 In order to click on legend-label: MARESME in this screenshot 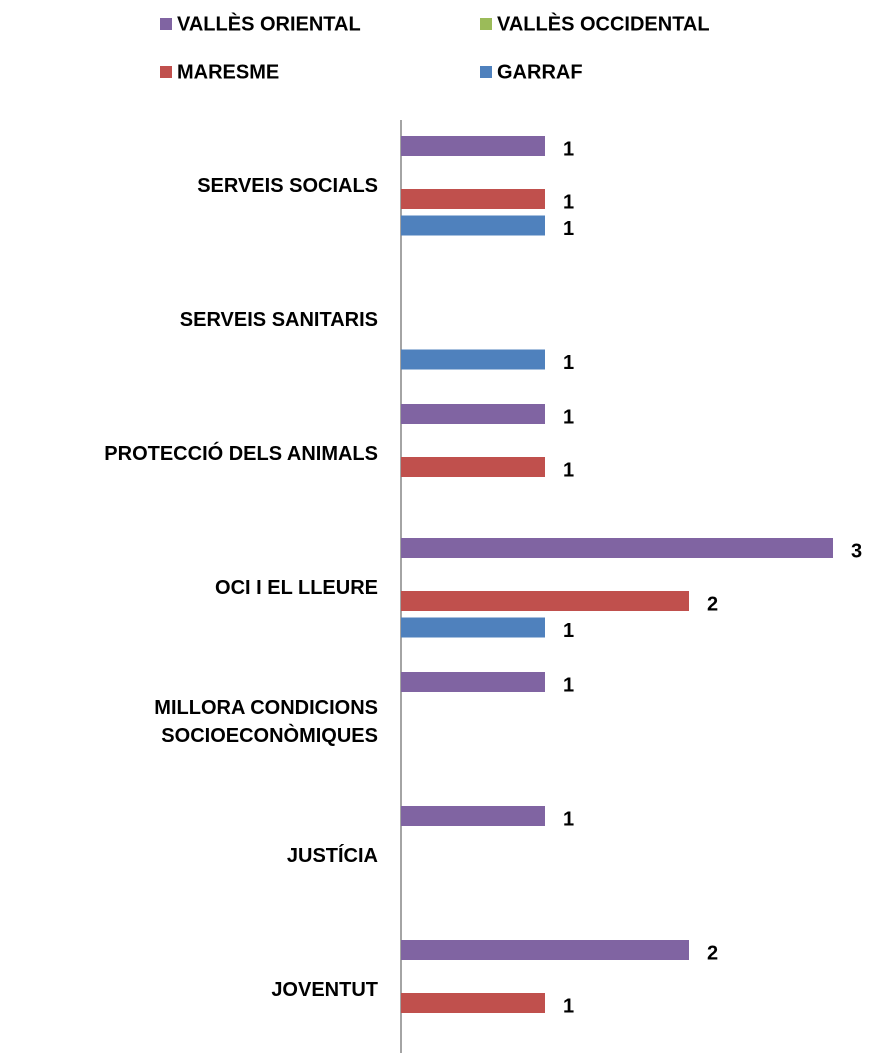, I will do `click(228, 72)`.